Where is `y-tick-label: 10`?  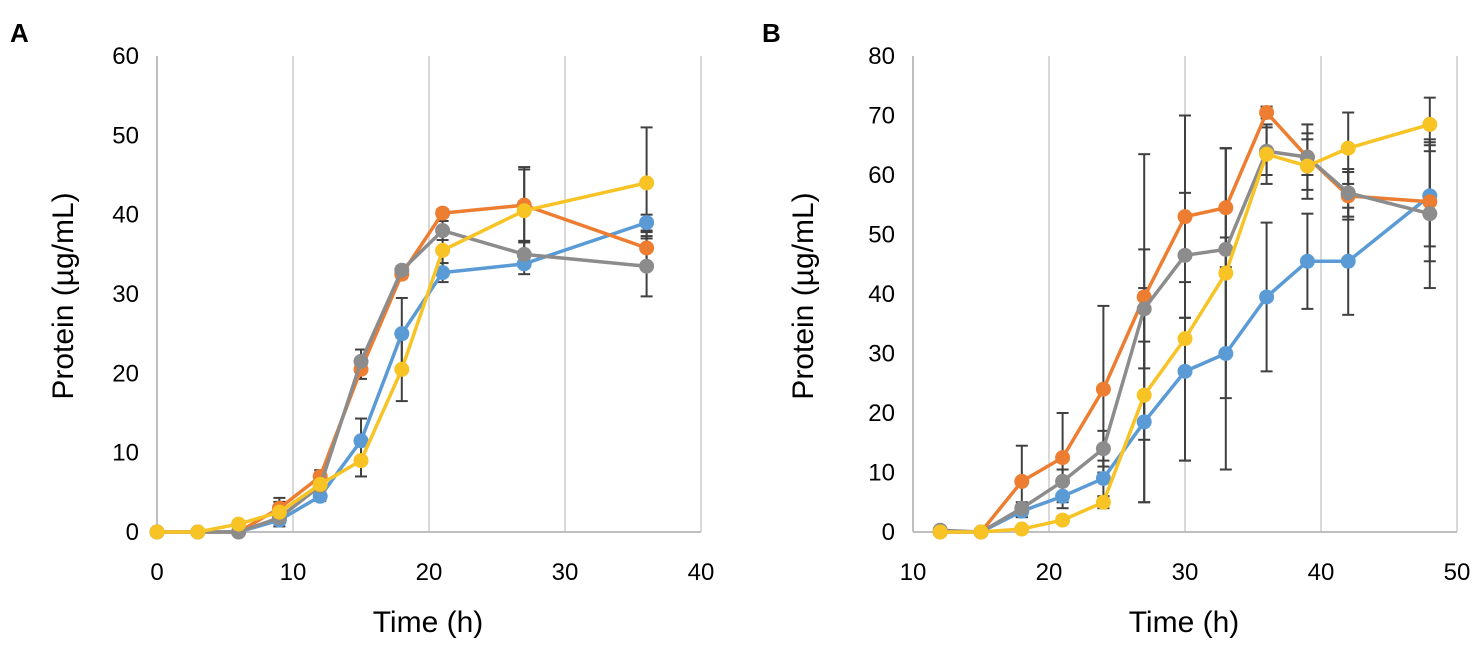
y-tick-label: 10 is located at coordinates (125, 453).